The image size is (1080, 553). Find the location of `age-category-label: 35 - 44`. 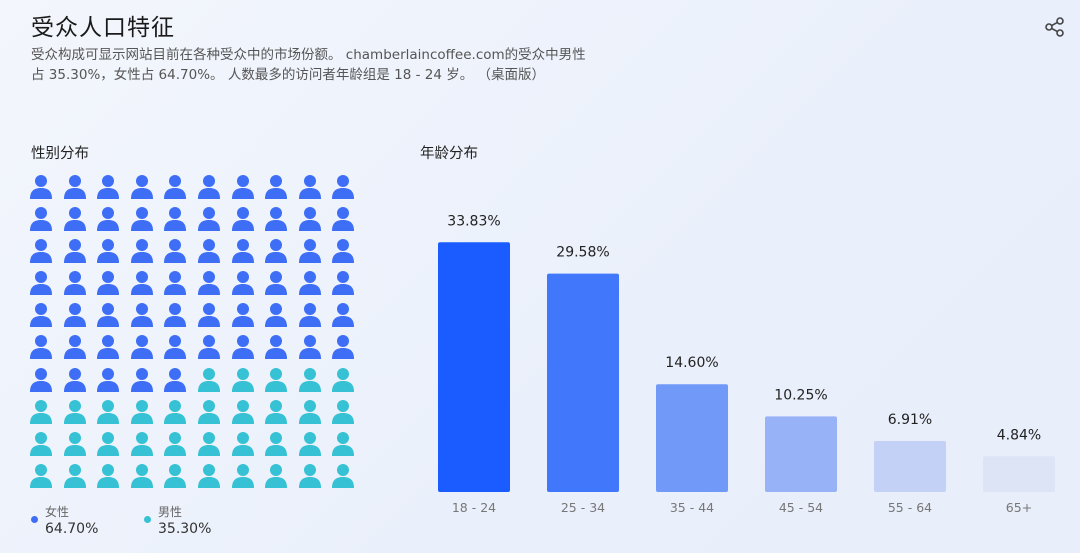

age-category-label: 35 - 44 is located at coordinates (692, 507).